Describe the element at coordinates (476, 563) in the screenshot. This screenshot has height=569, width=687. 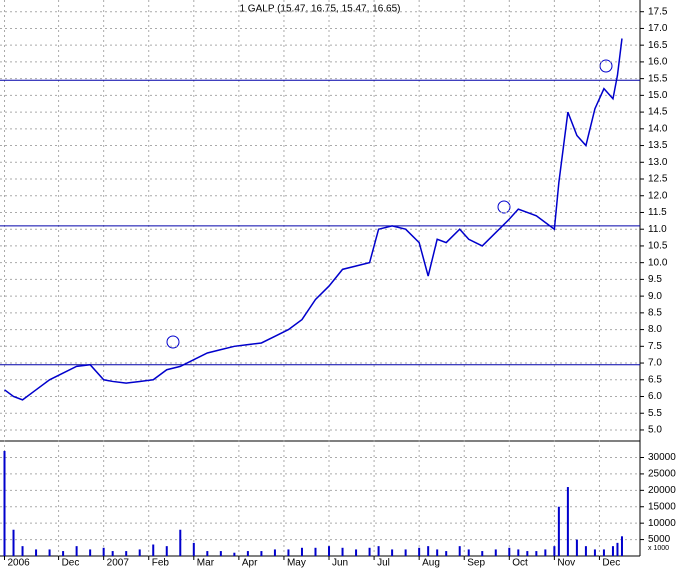
I see `x-tick-label: Sep` at that location.